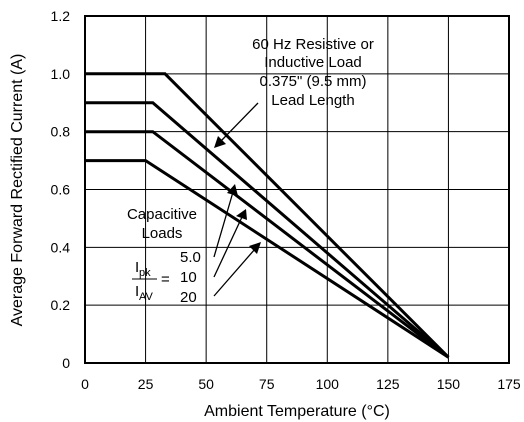 Image resolution: width=524 pixels, height=422 pixels. I want to click on series-label-5: 5.0, so click(190, 257).